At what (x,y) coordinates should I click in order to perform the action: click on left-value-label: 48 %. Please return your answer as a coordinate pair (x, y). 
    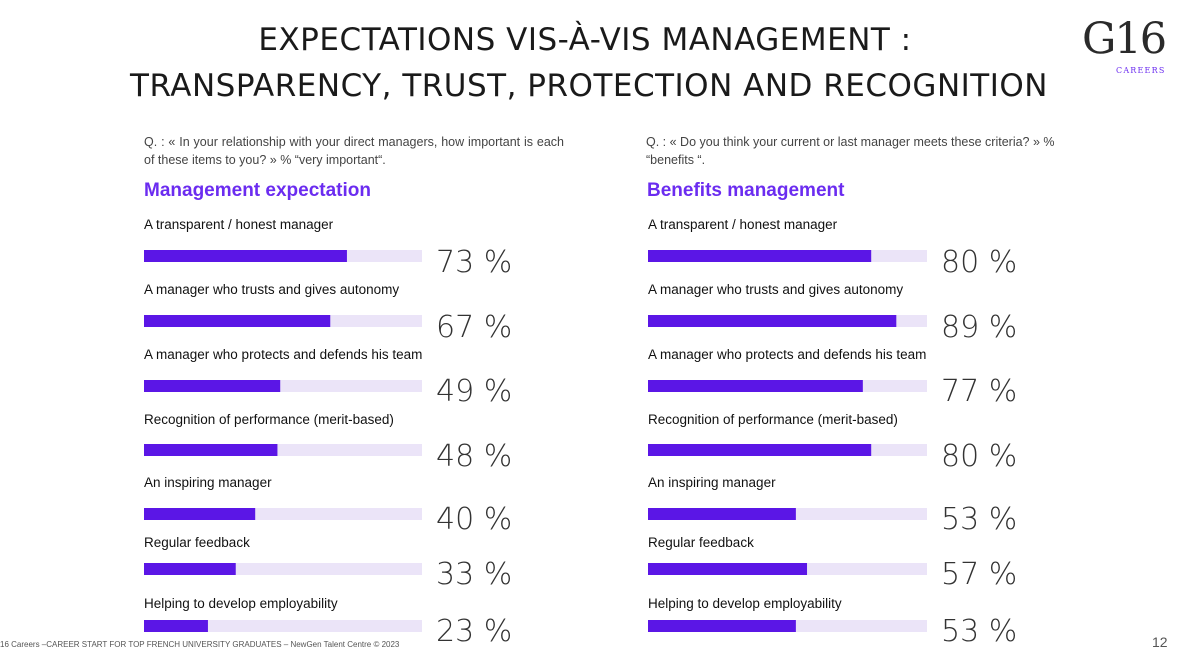
    Looking at the image, I should click on (474, 456).